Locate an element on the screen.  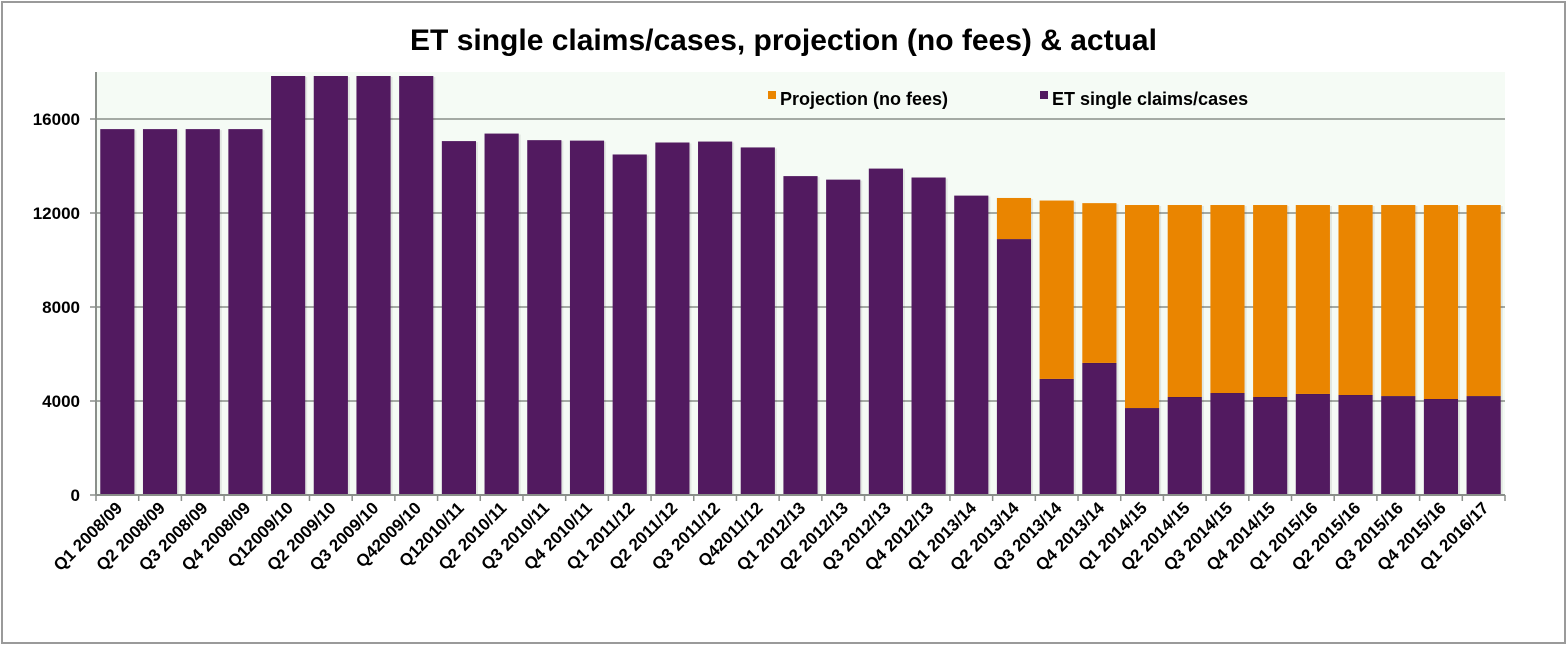
y-tick-label: 8000 is located at coordinates (61, 307).